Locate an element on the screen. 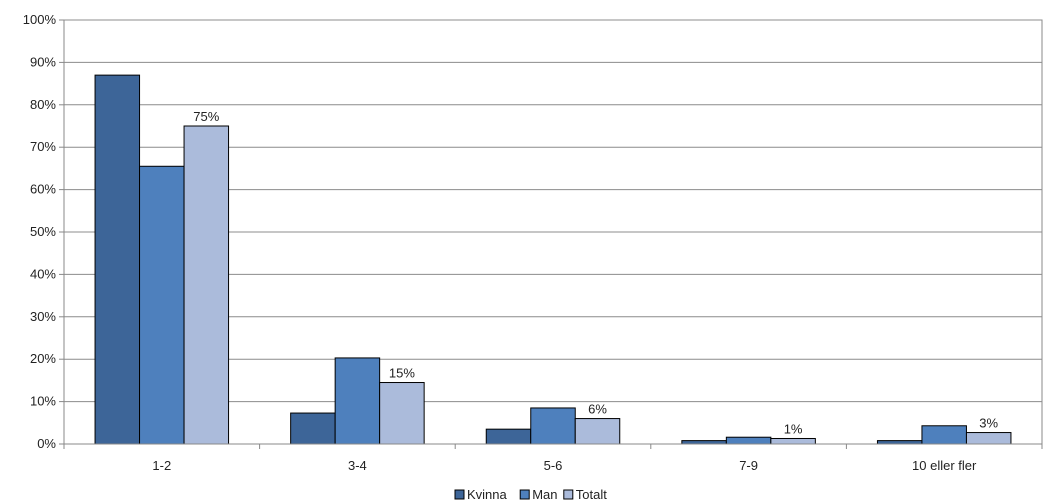 This screenshot has width=1048, height=504. x-tick-label: 5-6 is located at coordinates (553, 465).